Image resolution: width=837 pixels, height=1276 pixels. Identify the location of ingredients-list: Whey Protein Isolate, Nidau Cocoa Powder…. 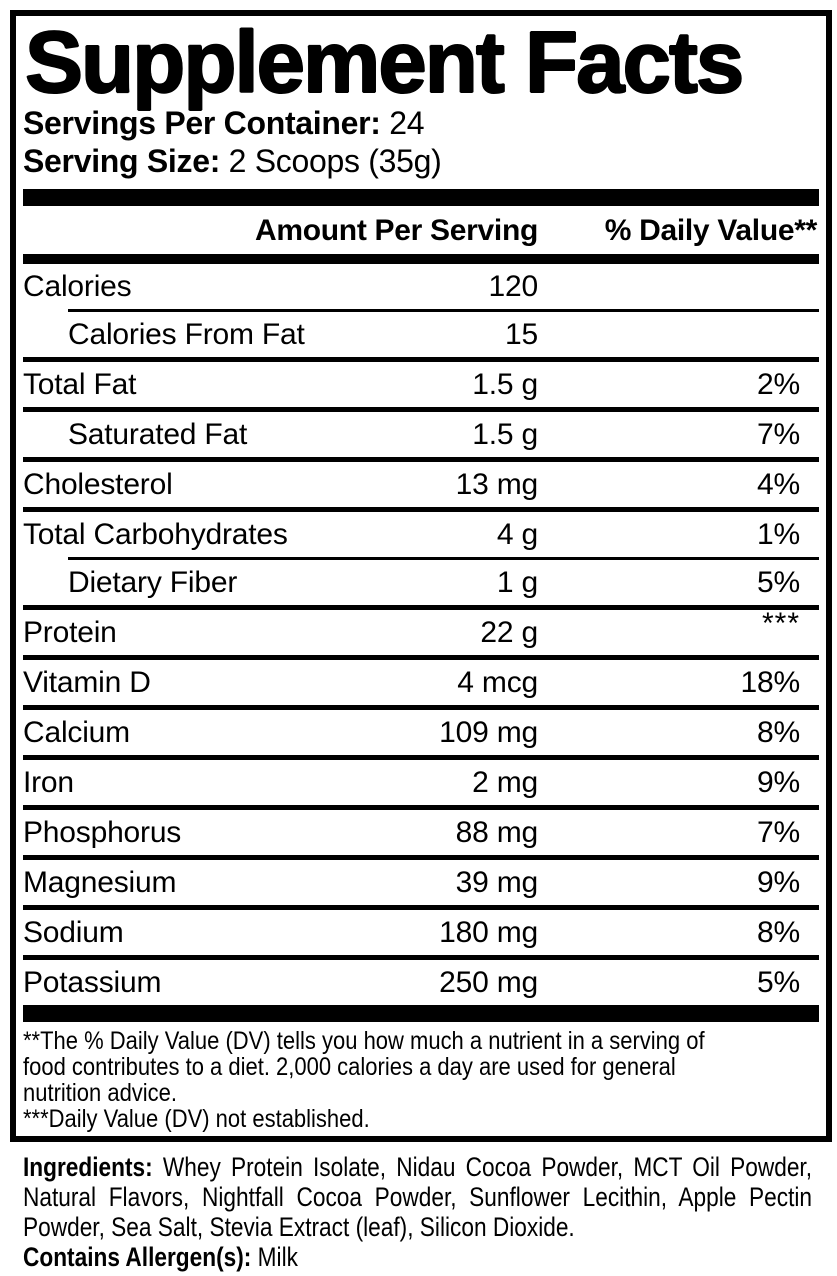
(418, 1197).